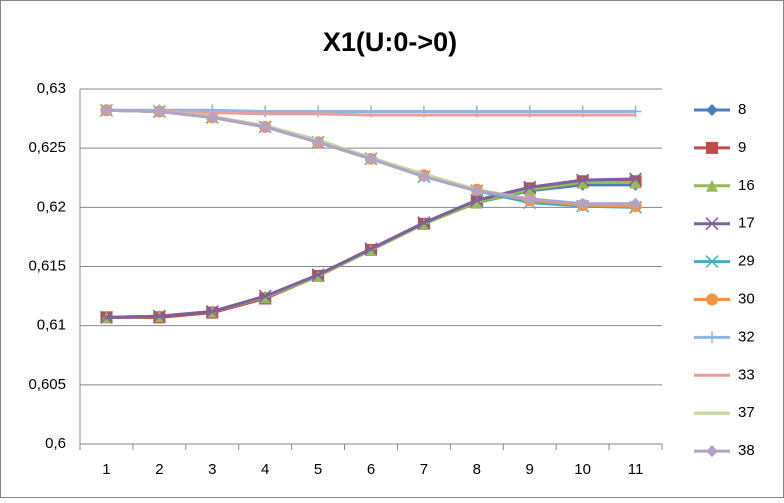 Image resolution: width=784 pixels, height=503 pixels. Describe the element at coordinates (106, 469) in the screenshot. I see `x-tick-label: 1` at that location.